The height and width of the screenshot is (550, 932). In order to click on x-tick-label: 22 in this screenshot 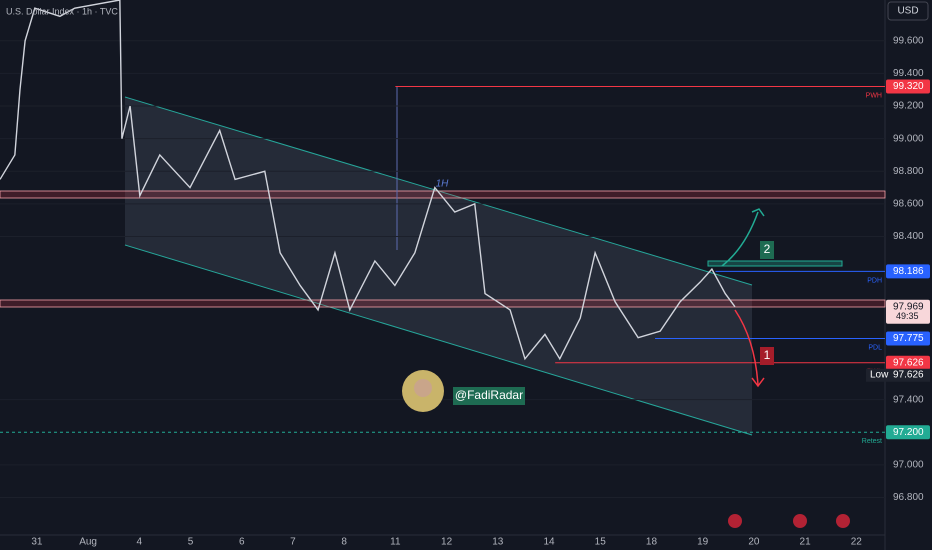, I will do `click(857, 542)`.